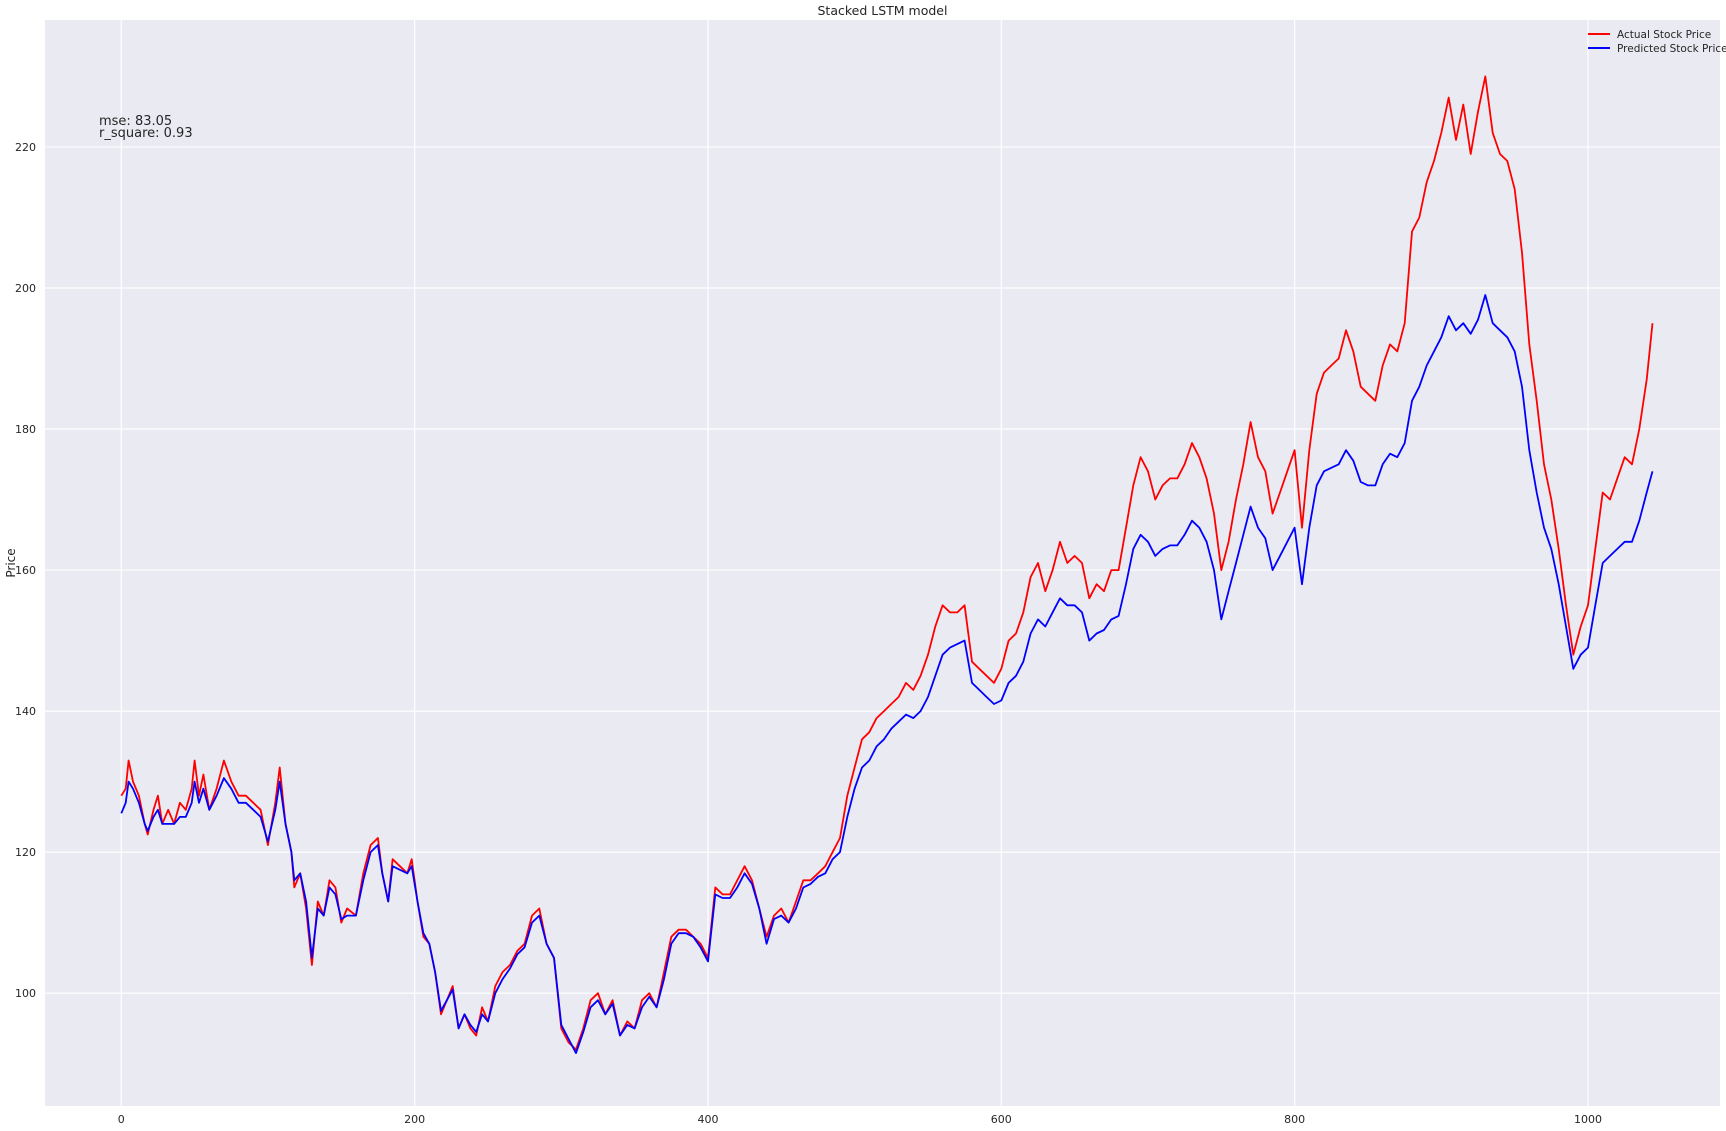 Image resolution: width=1726 pixels, height=1131 pixels. Describe the element at coordinates (414, 1119) in the screenshot. I see `x-tick-label: 200` at that location.